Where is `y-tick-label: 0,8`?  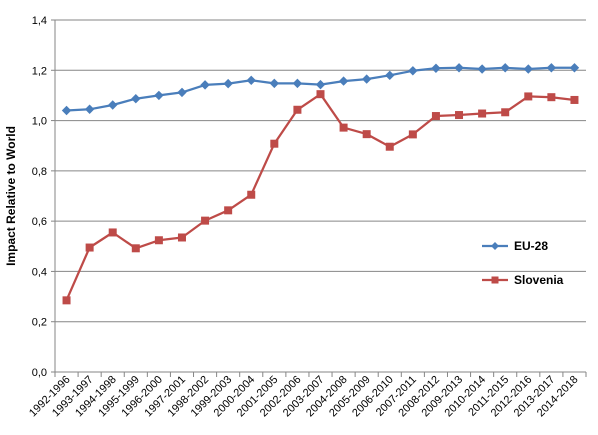 y-tick-label: 0,8 is located at coordinates (39, 172).